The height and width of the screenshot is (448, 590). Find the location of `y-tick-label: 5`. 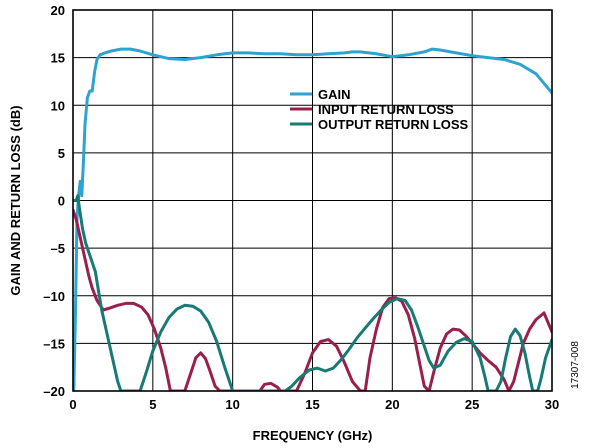

y-tick-label: 5 is located at coordinates (61, 153).